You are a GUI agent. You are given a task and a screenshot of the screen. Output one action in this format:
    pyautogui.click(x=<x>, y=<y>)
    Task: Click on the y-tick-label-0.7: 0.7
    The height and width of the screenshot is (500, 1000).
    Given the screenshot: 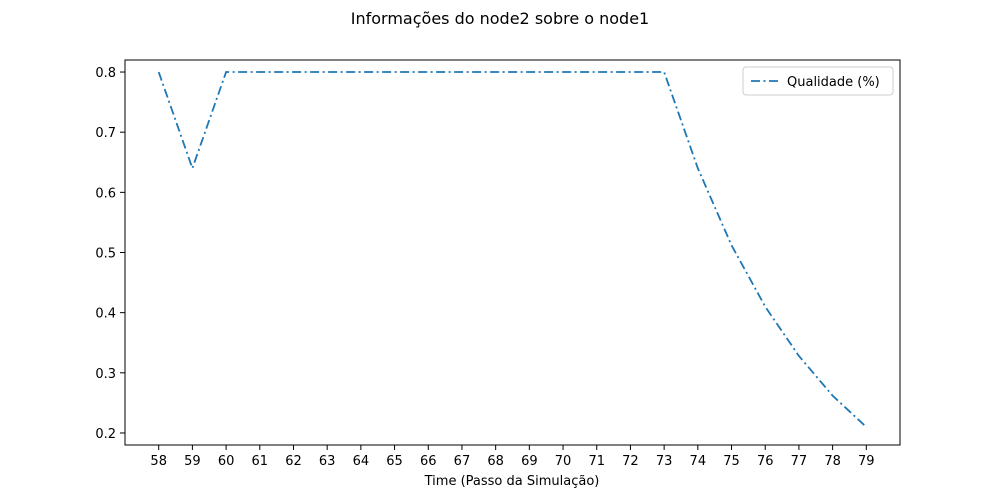 What is the action you would take?
    pyautogui.click(x=105, y=133)
    